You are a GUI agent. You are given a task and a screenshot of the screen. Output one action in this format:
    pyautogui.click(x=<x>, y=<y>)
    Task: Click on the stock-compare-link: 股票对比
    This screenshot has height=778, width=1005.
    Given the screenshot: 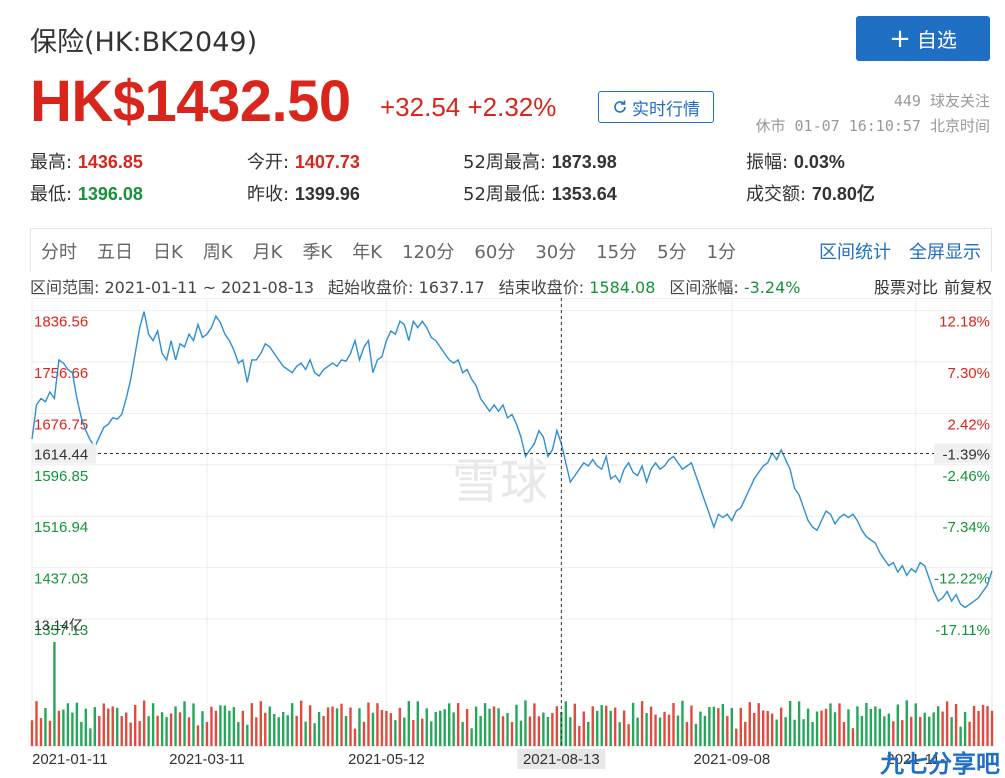 What is the action you would take?
    pyautogui.click(x=905, y=287)
    